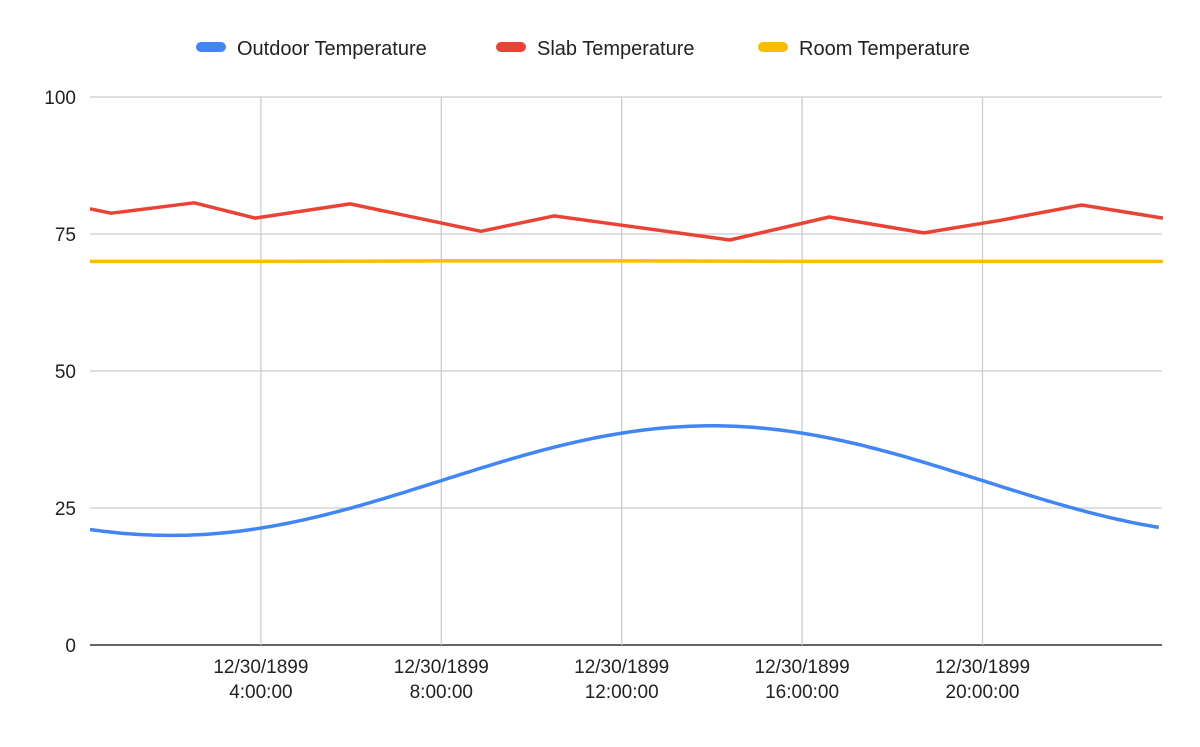 The width and height of the screenshot is (1200, 747). What do you see at coordinates (626, 261) in the screenshot?
I see `series-line-room-temperature` at bounding box center [626, 261].